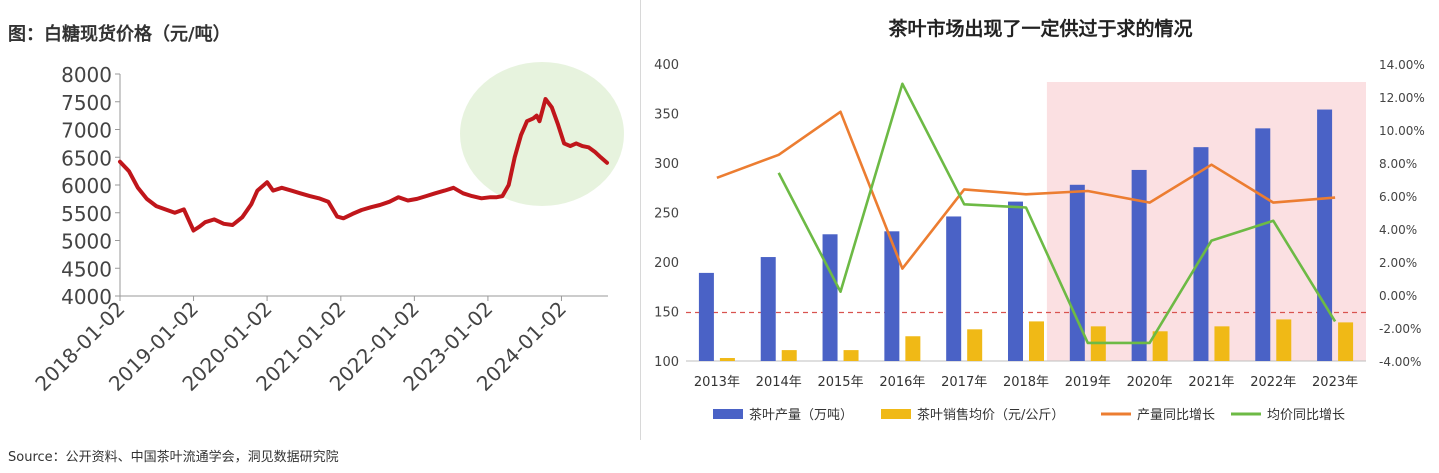 This screenshot has width=1439, height=473. Describe the element at coordinates (86, 158) in the screenshot. I see `y-tick-label-5: 6500` at that location.